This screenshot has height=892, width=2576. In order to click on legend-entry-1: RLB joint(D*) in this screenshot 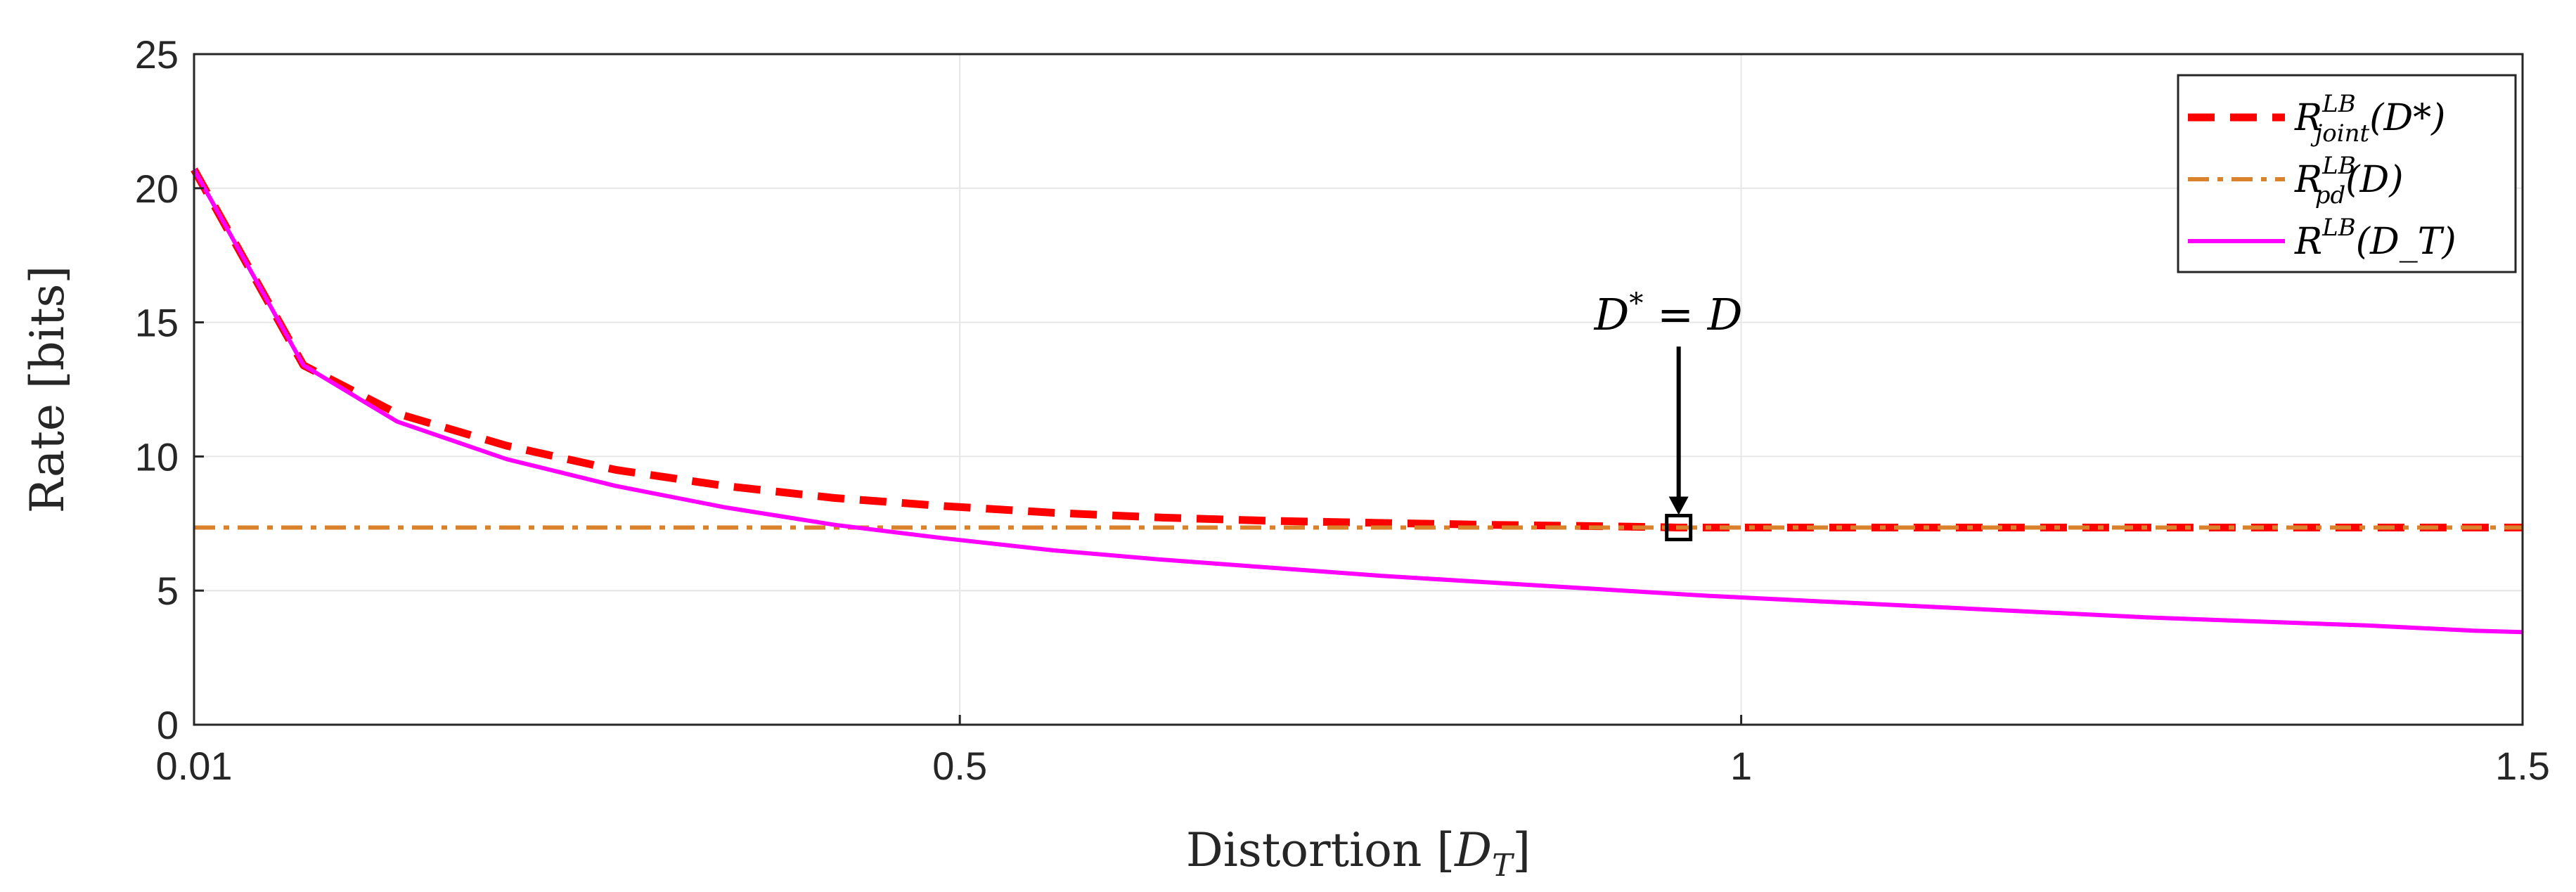, I will do `click(2369, 119)`.